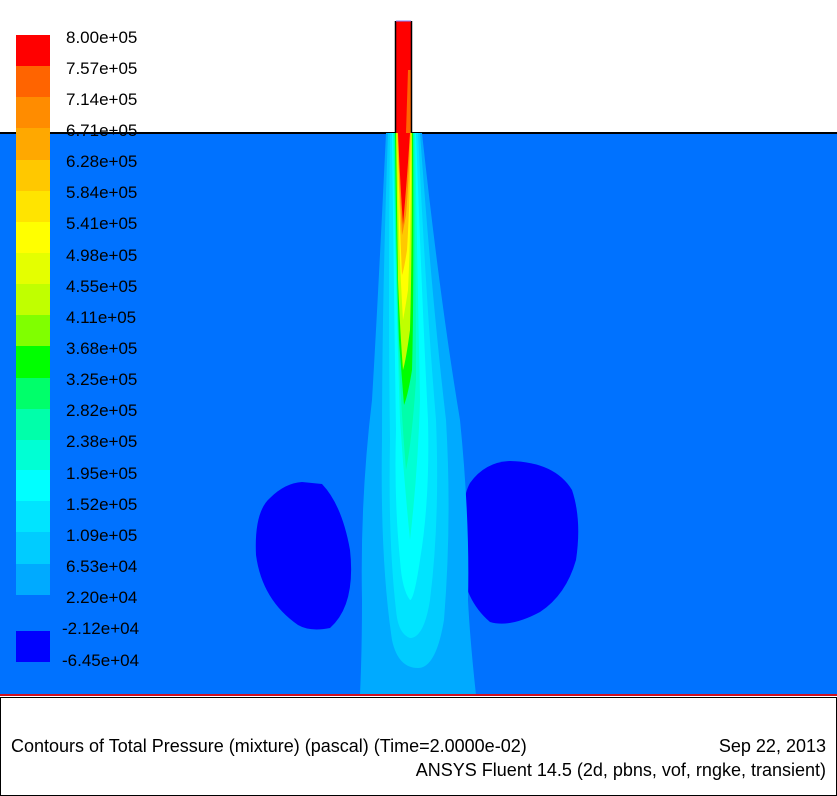 The height and width of the screenshot is (796, 837). I want to click on tick-label: 2.82e+05, so click(102, 410).